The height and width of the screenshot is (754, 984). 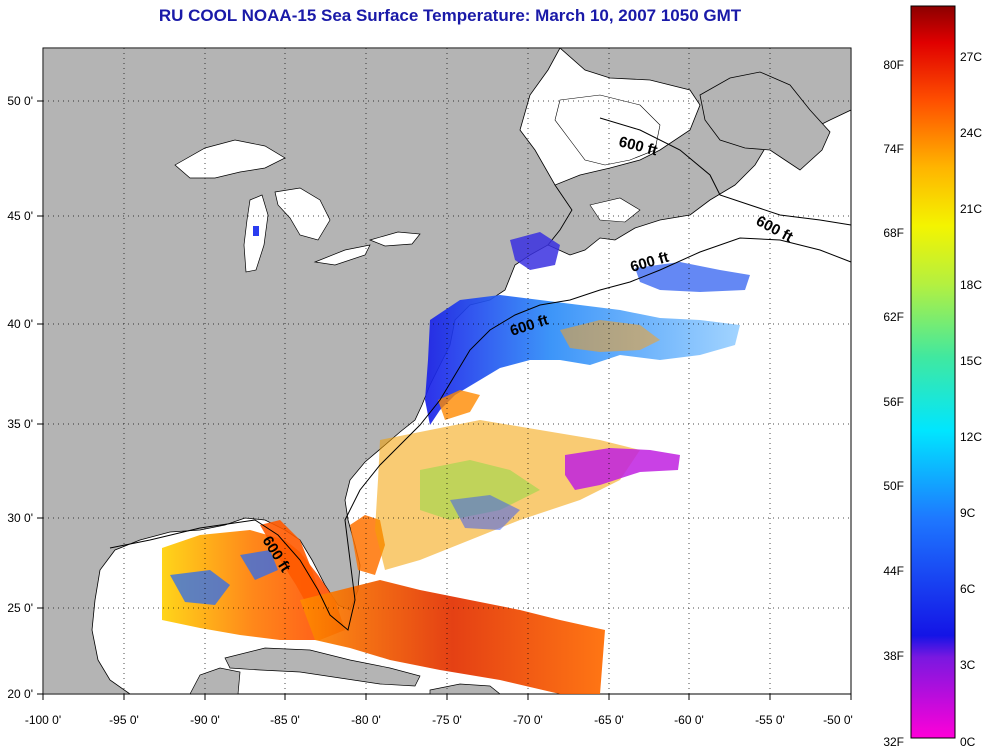 What do you see at coordinates (285, 720) in the screenshot?
I see `lon-tick-label: -85 0'` at bounding box center [285, 720].